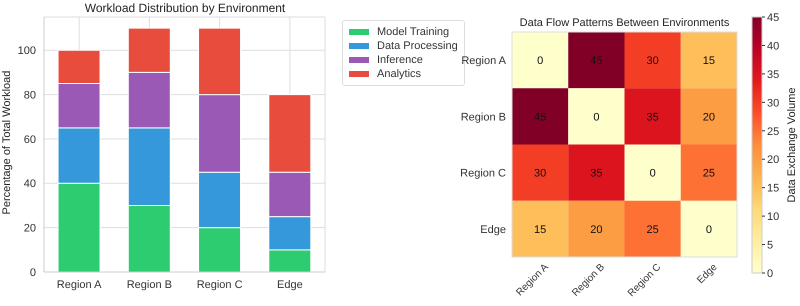 This screenshot has width=800, height=306. What do you see at coordinates (185, 8) in the screenshot?
I see `chart-title: Workload Distribution by Environment` at bounding box center [185, 8].